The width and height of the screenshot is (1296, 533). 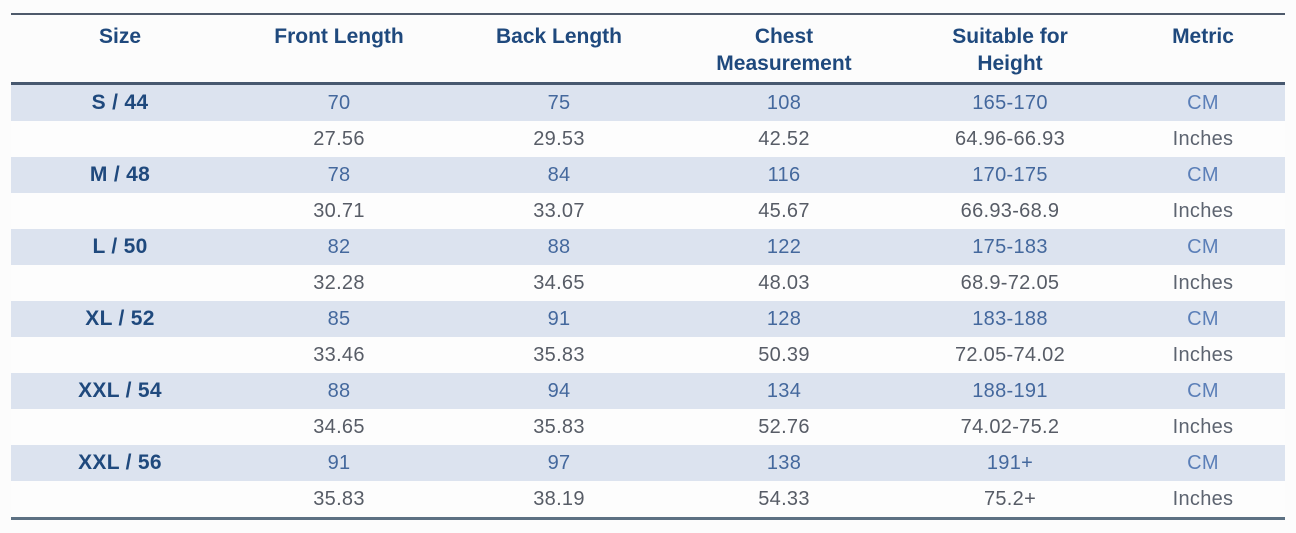 I want to click on chest-cell: 45.67, so click(x=784, y=210).